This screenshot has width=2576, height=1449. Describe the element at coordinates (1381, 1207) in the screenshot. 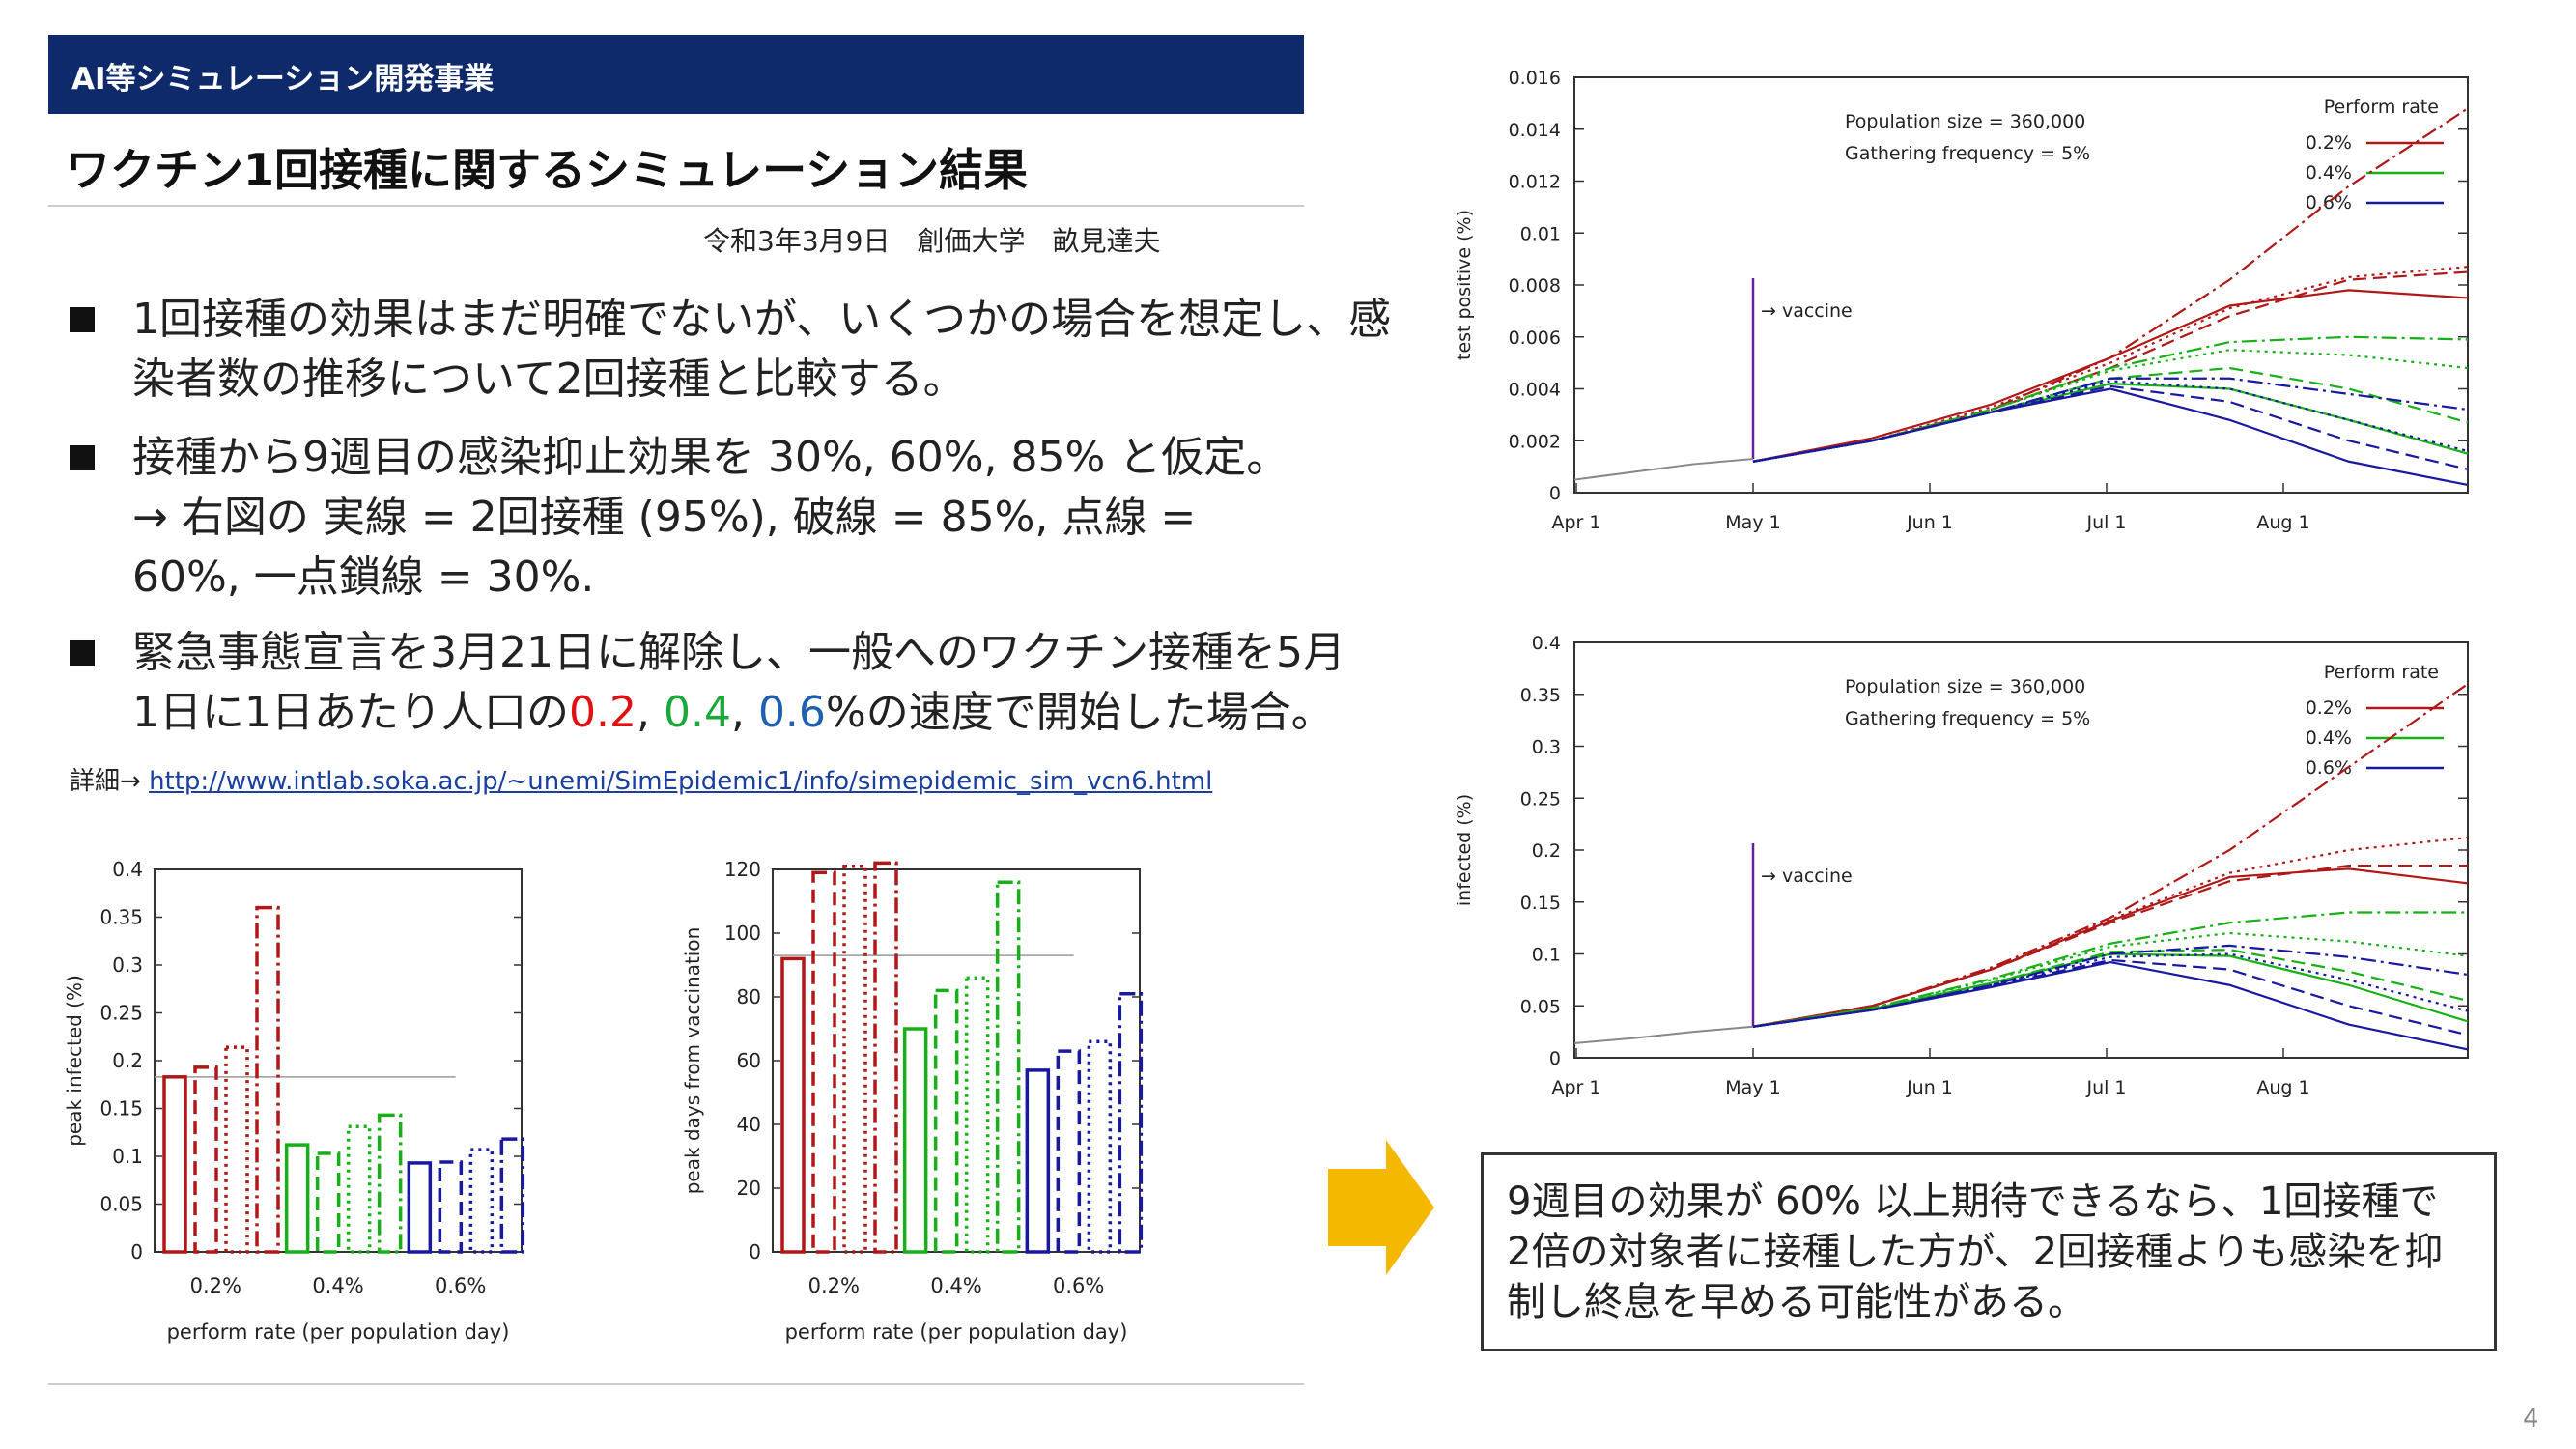

I see `right-arrow-icon` at that location.